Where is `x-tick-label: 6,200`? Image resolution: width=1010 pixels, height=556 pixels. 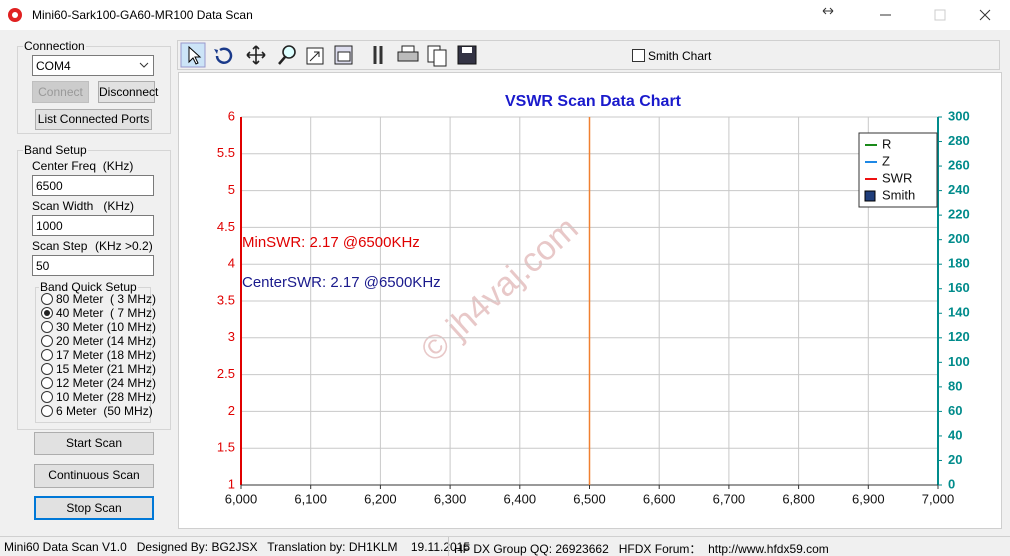
x-tick-label: 6,200 is located at coordinates (380, 498).